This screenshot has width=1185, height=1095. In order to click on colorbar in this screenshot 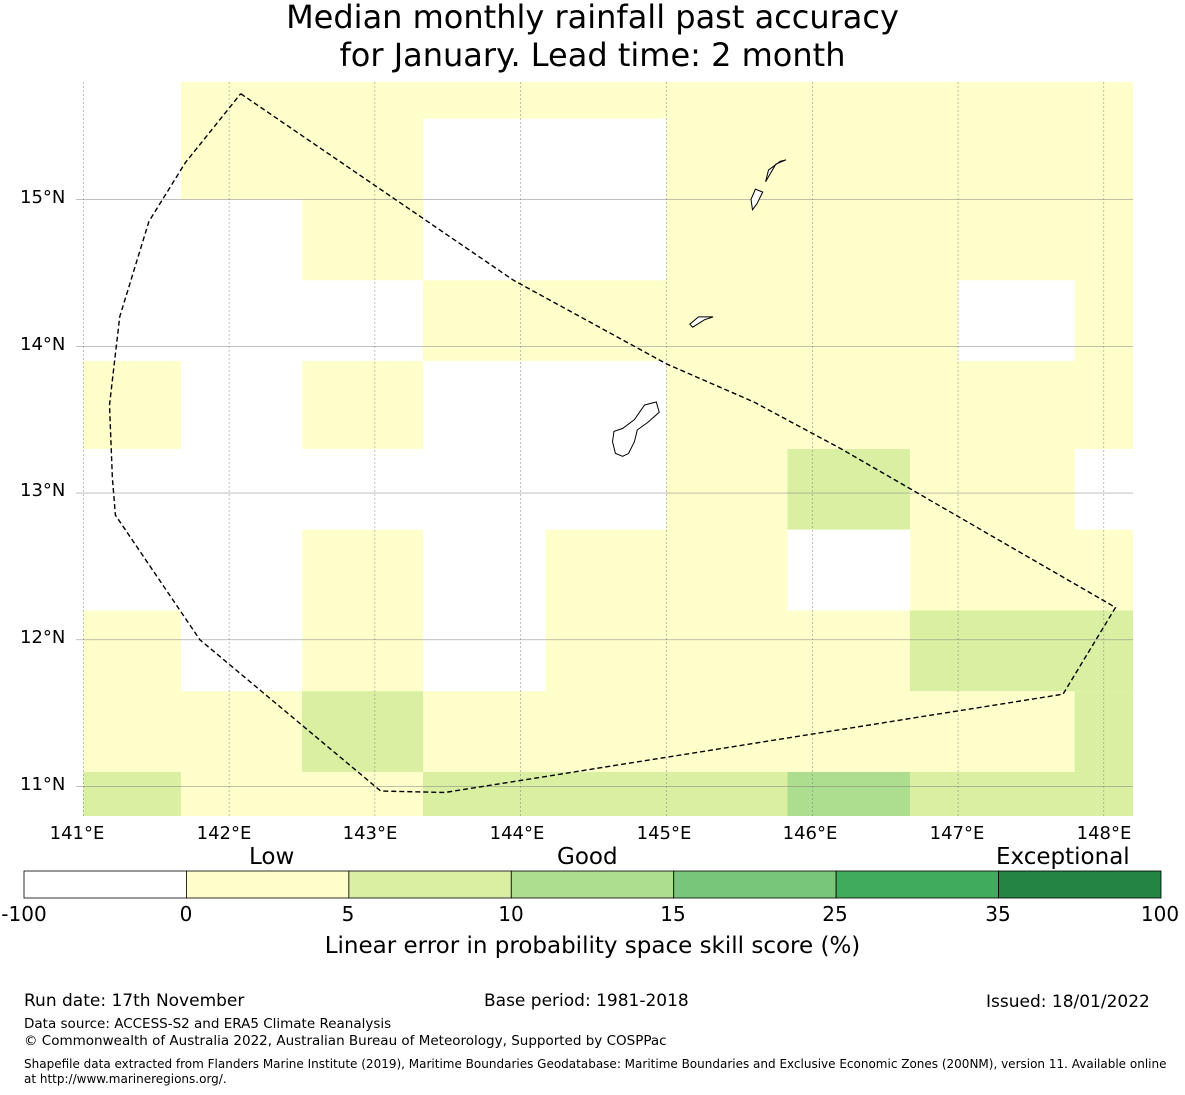, I will do `click(592, 884)`.